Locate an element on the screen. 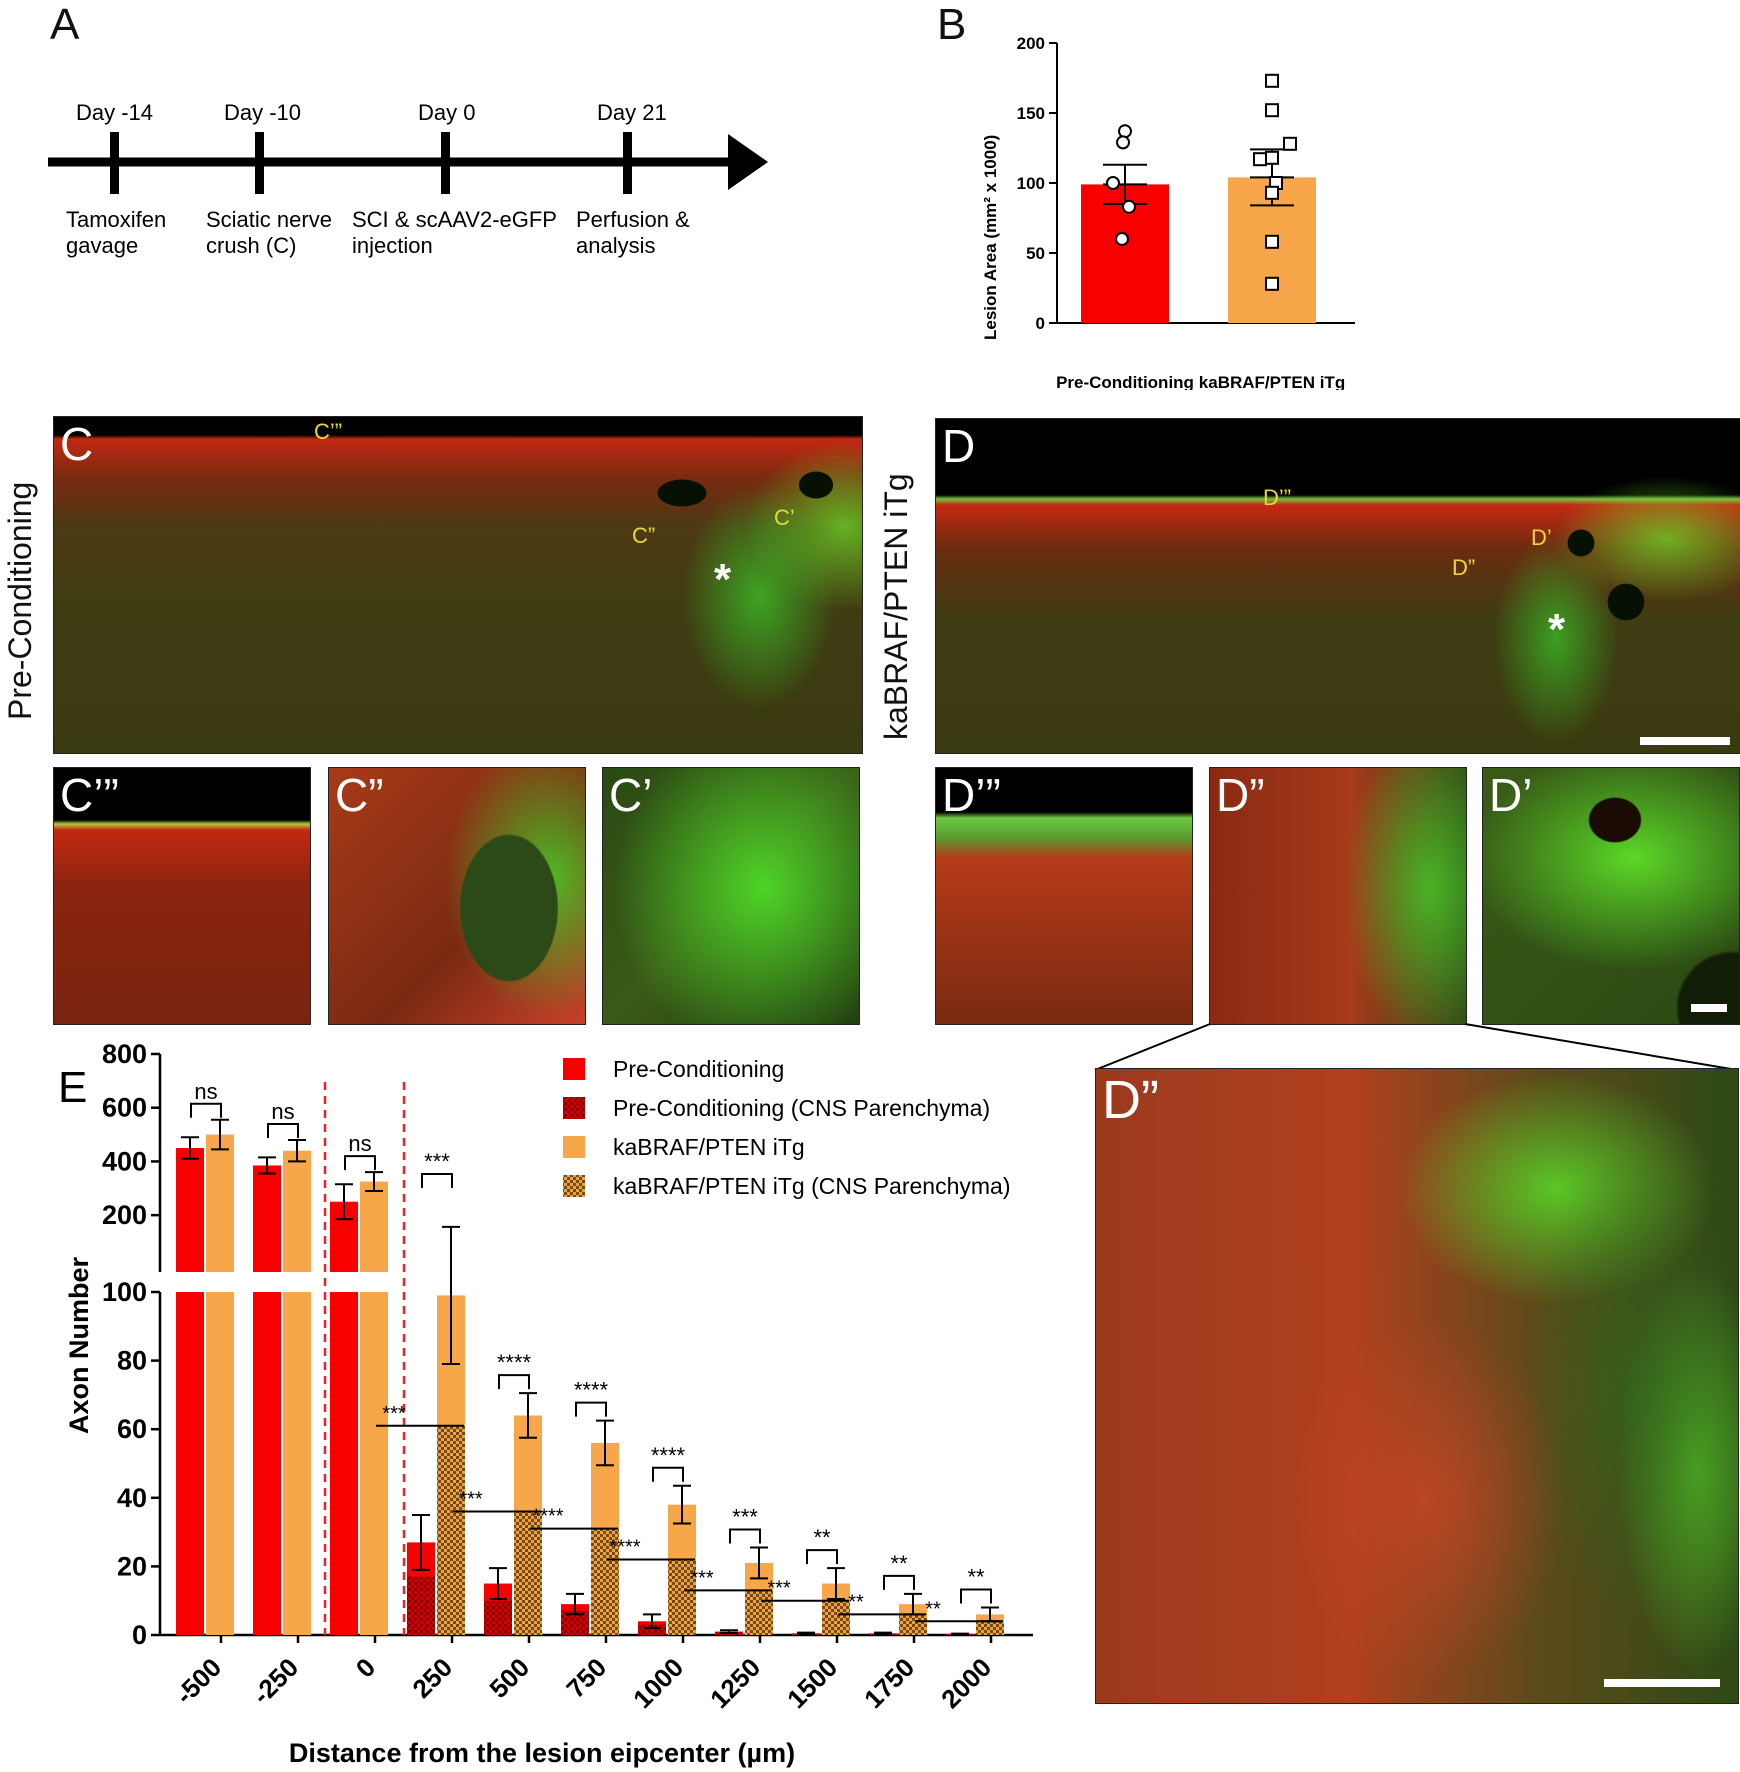 The height and width of the screenshot is (1772, 1740). timeline-day-4: Day 21 is located at coordinates (632, 112).